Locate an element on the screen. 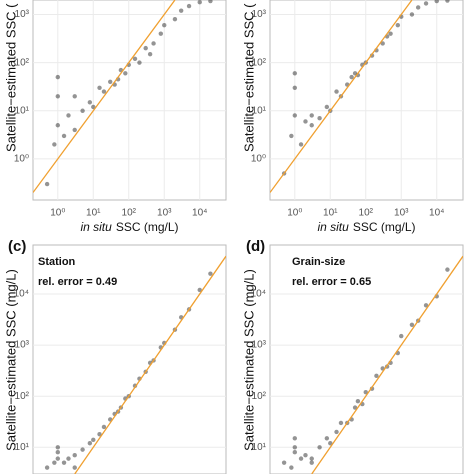  x-tick-label: 10¹ is located at coordinates (93, 213).